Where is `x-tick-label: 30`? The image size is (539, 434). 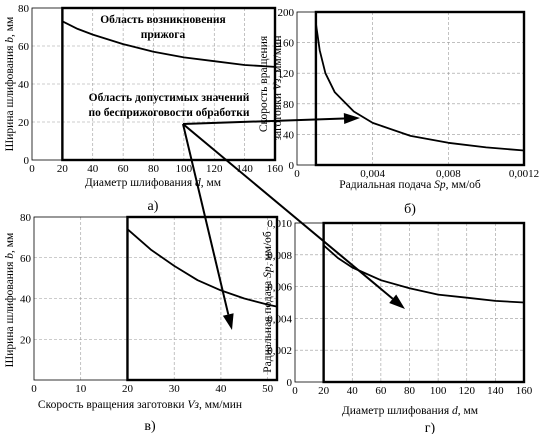
x-tick-label: 30 is located at coordinates (175, 389).